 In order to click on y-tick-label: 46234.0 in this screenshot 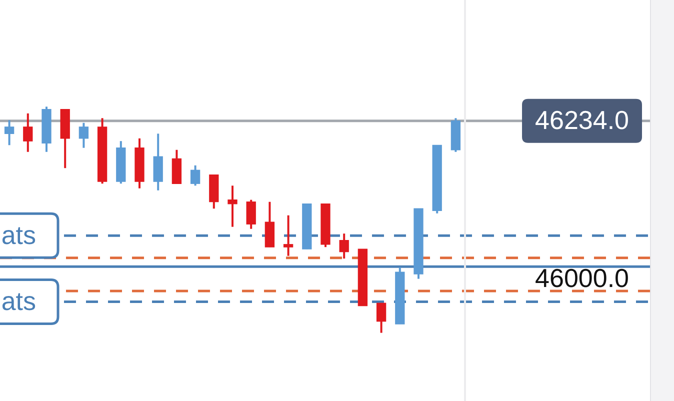, I will do `click(582, 120)`.